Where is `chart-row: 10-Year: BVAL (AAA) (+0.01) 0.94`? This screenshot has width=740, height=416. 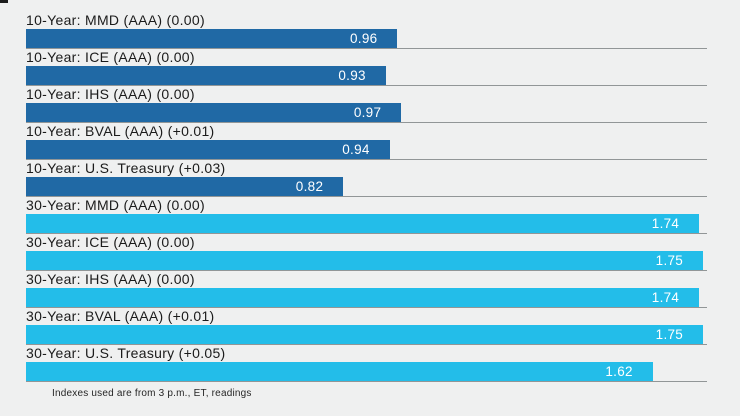
chart-row: 10-Year: BVAL (AAA) (+0.01) 0.94 is located at coordinates (366, 141).